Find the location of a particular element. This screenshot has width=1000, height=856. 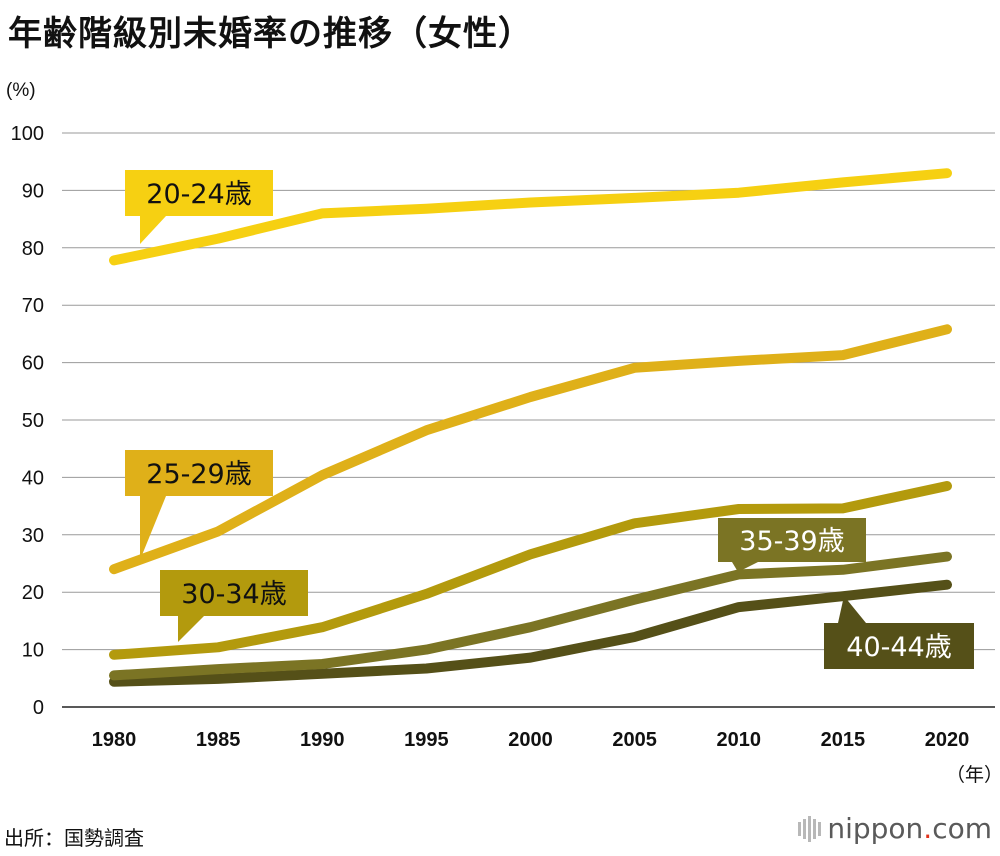

y-tick-label: 90 is located at coordinates (33, 191).